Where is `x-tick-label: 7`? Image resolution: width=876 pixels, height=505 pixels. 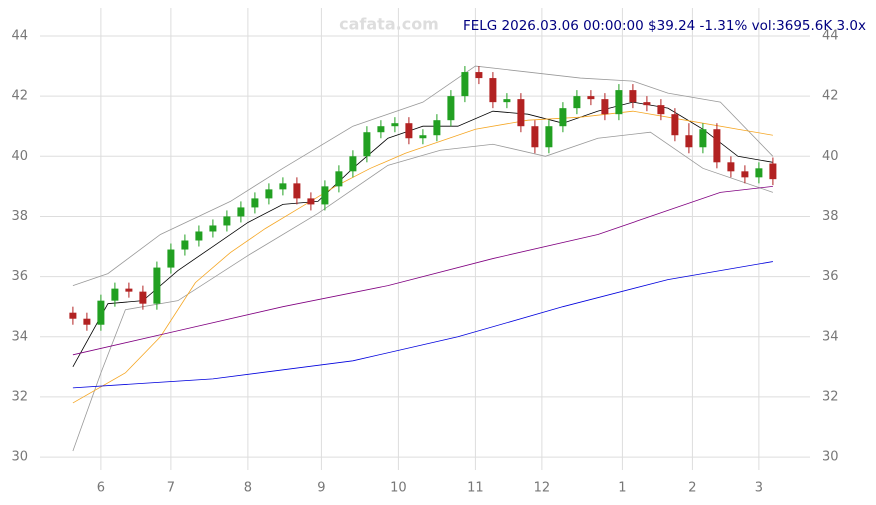 x-tick-label: 7 is located at coordinates (171, 488).